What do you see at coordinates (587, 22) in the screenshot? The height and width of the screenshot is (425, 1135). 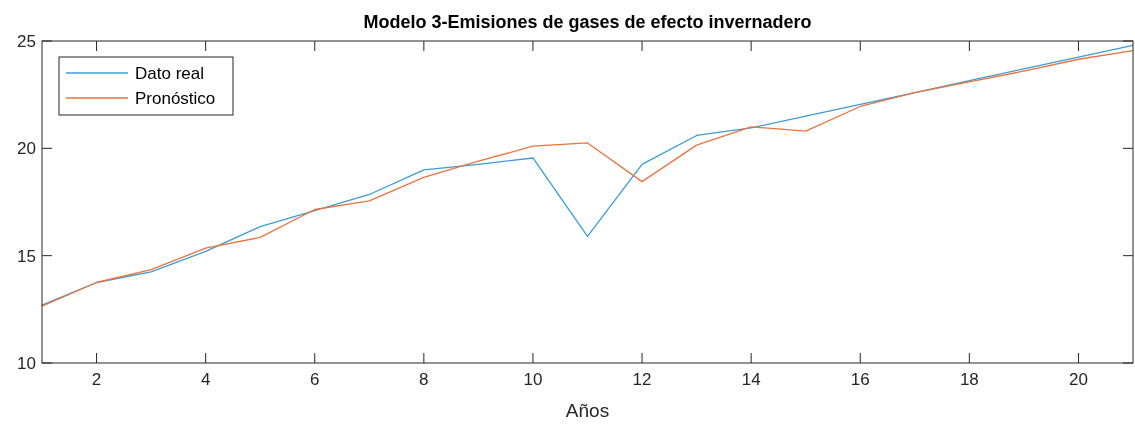 I see `chart-title: Modelo 3-Emisiones de gases de efecto invernadero` at bounding box center [587, 22].